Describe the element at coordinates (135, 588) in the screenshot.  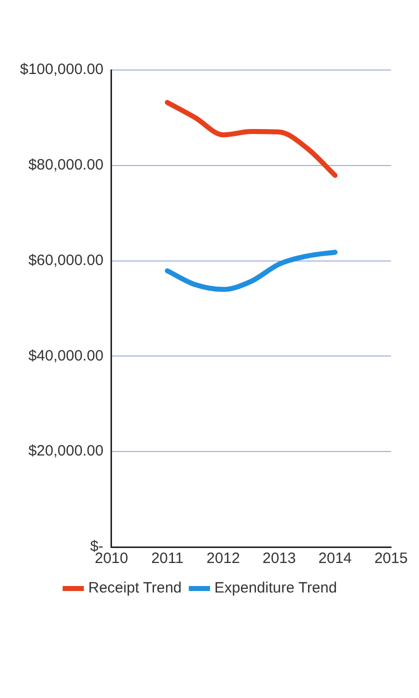
I see `legend-label: Receipt Trend` at that location.